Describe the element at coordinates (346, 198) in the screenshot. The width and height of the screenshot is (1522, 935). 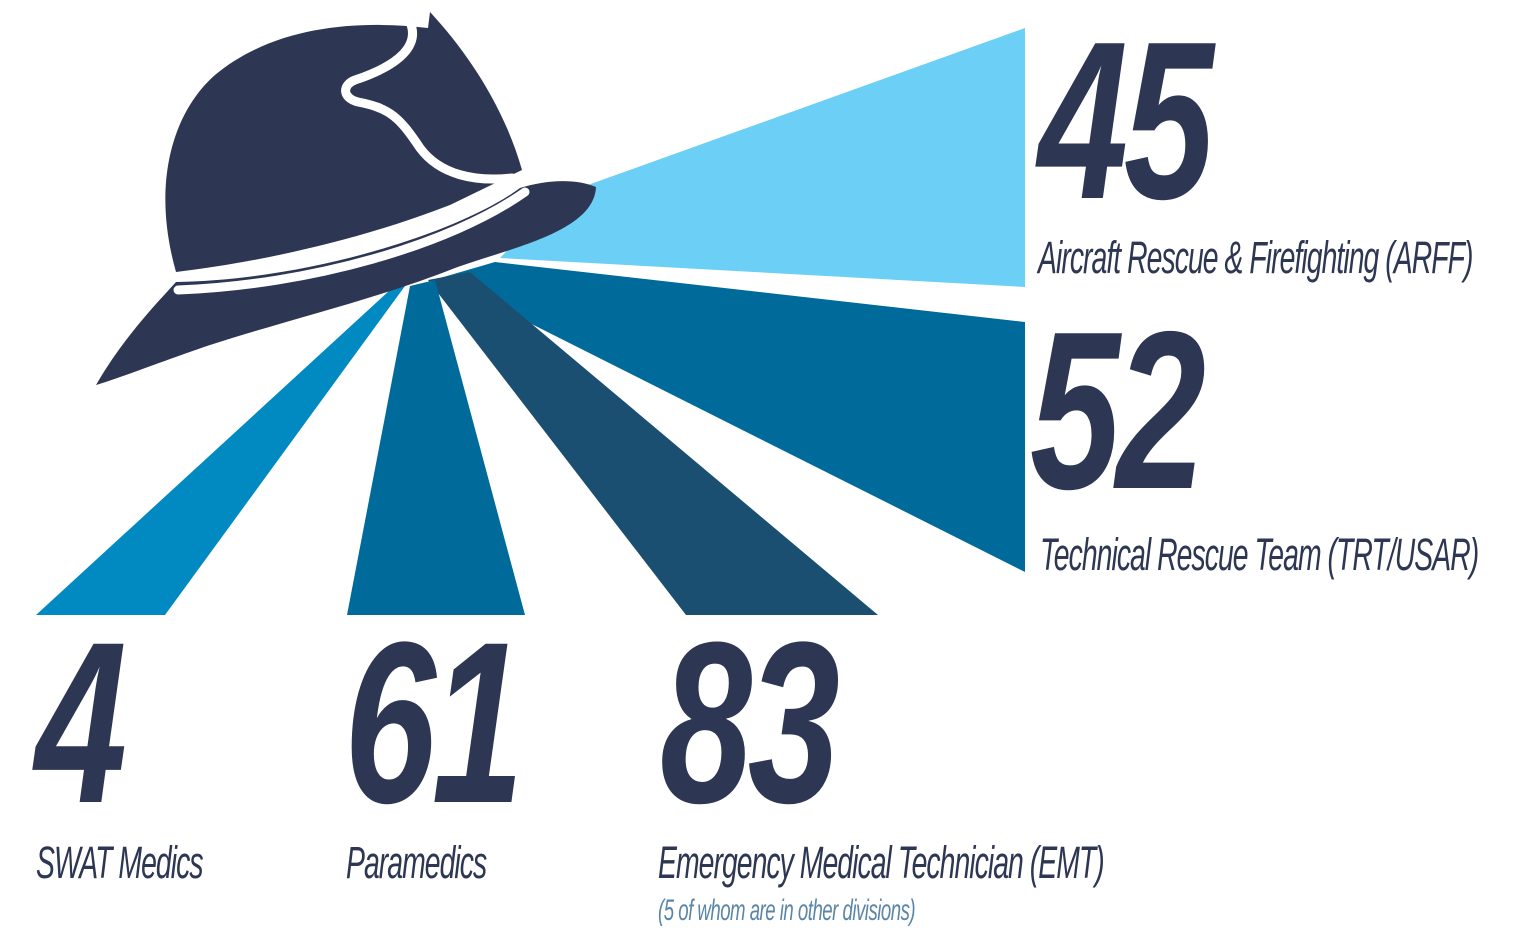
I see `firefighter-helmet-icon` at that location.